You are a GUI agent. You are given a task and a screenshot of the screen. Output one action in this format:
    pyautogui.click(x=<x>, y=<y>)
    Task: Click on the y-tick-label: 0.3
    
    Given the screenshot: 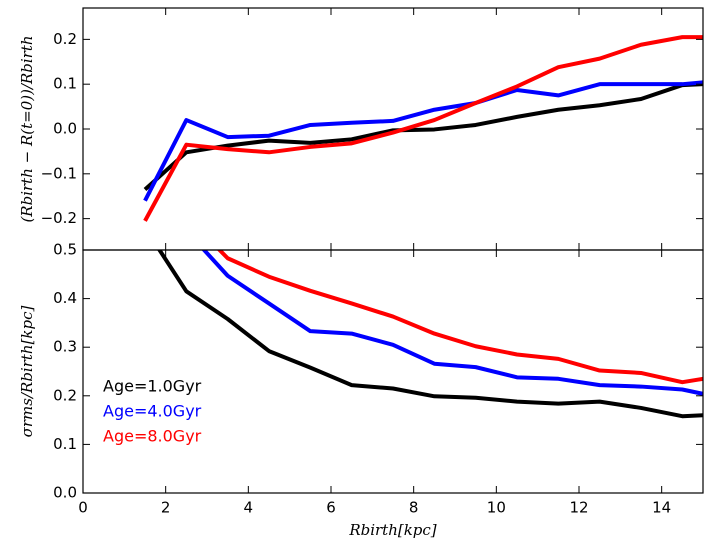 What is the action you would take?
    pyautogui.click(x=65, y=347)
    